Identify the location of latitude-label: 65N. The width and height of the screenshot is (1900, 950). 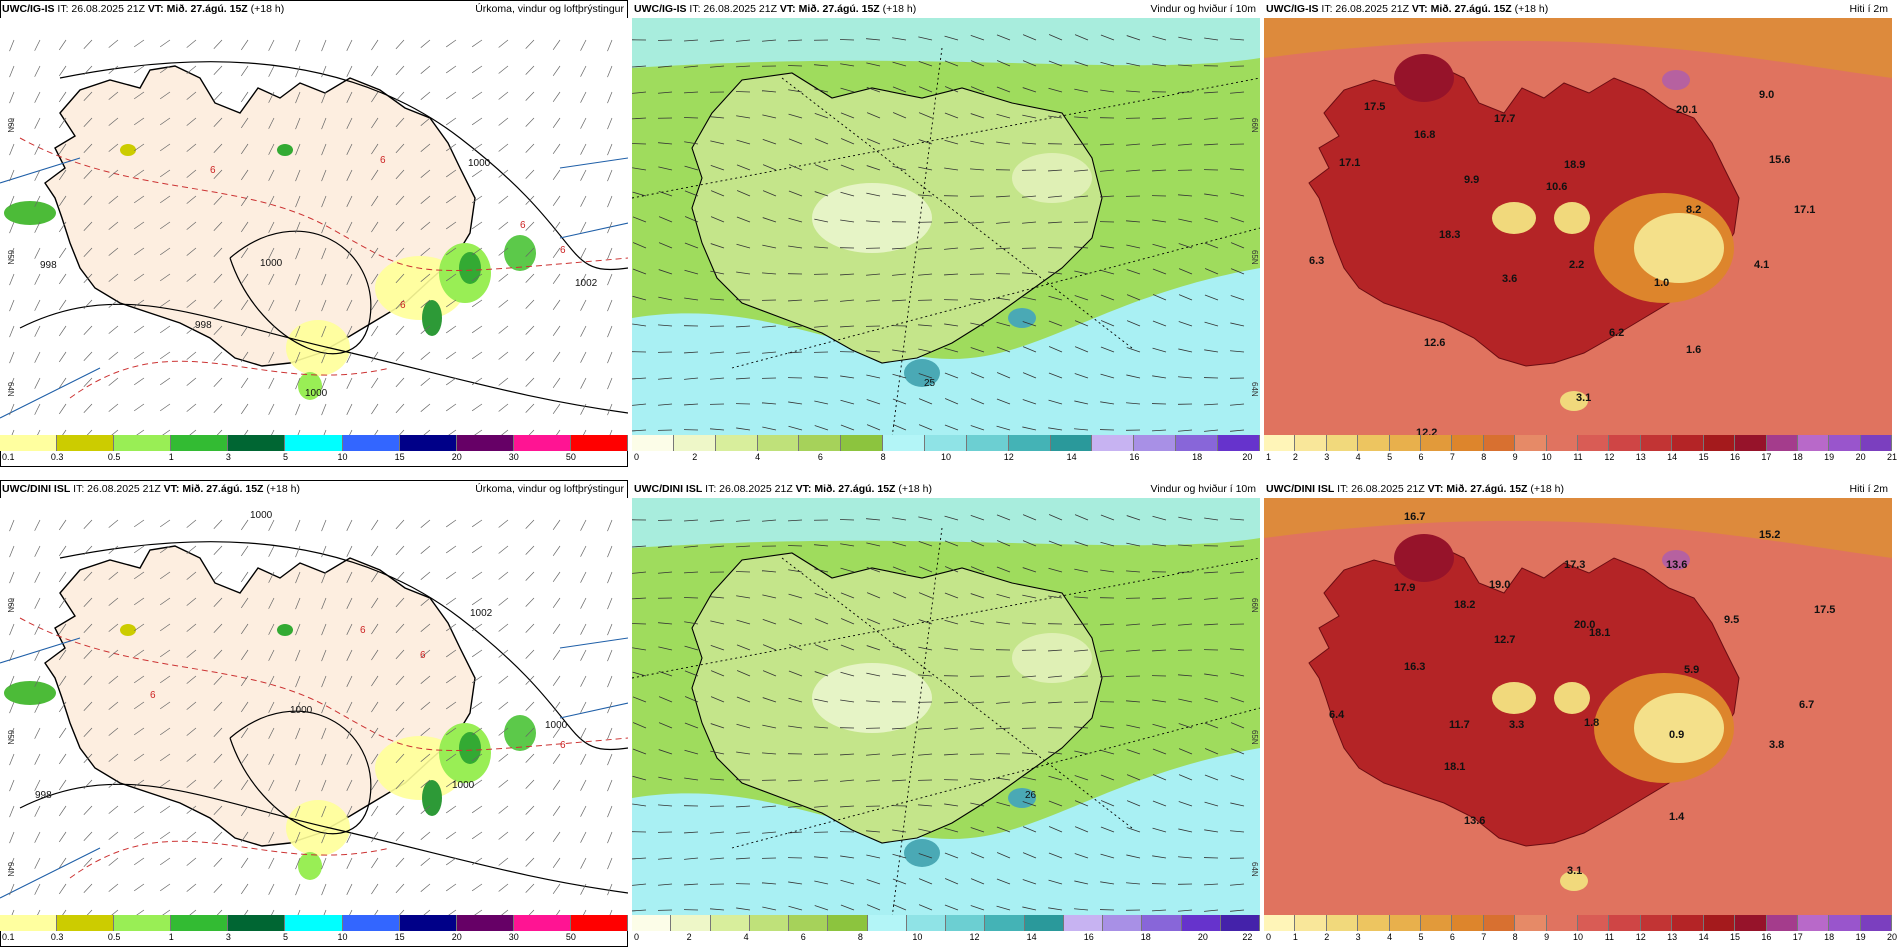
(10, 737).